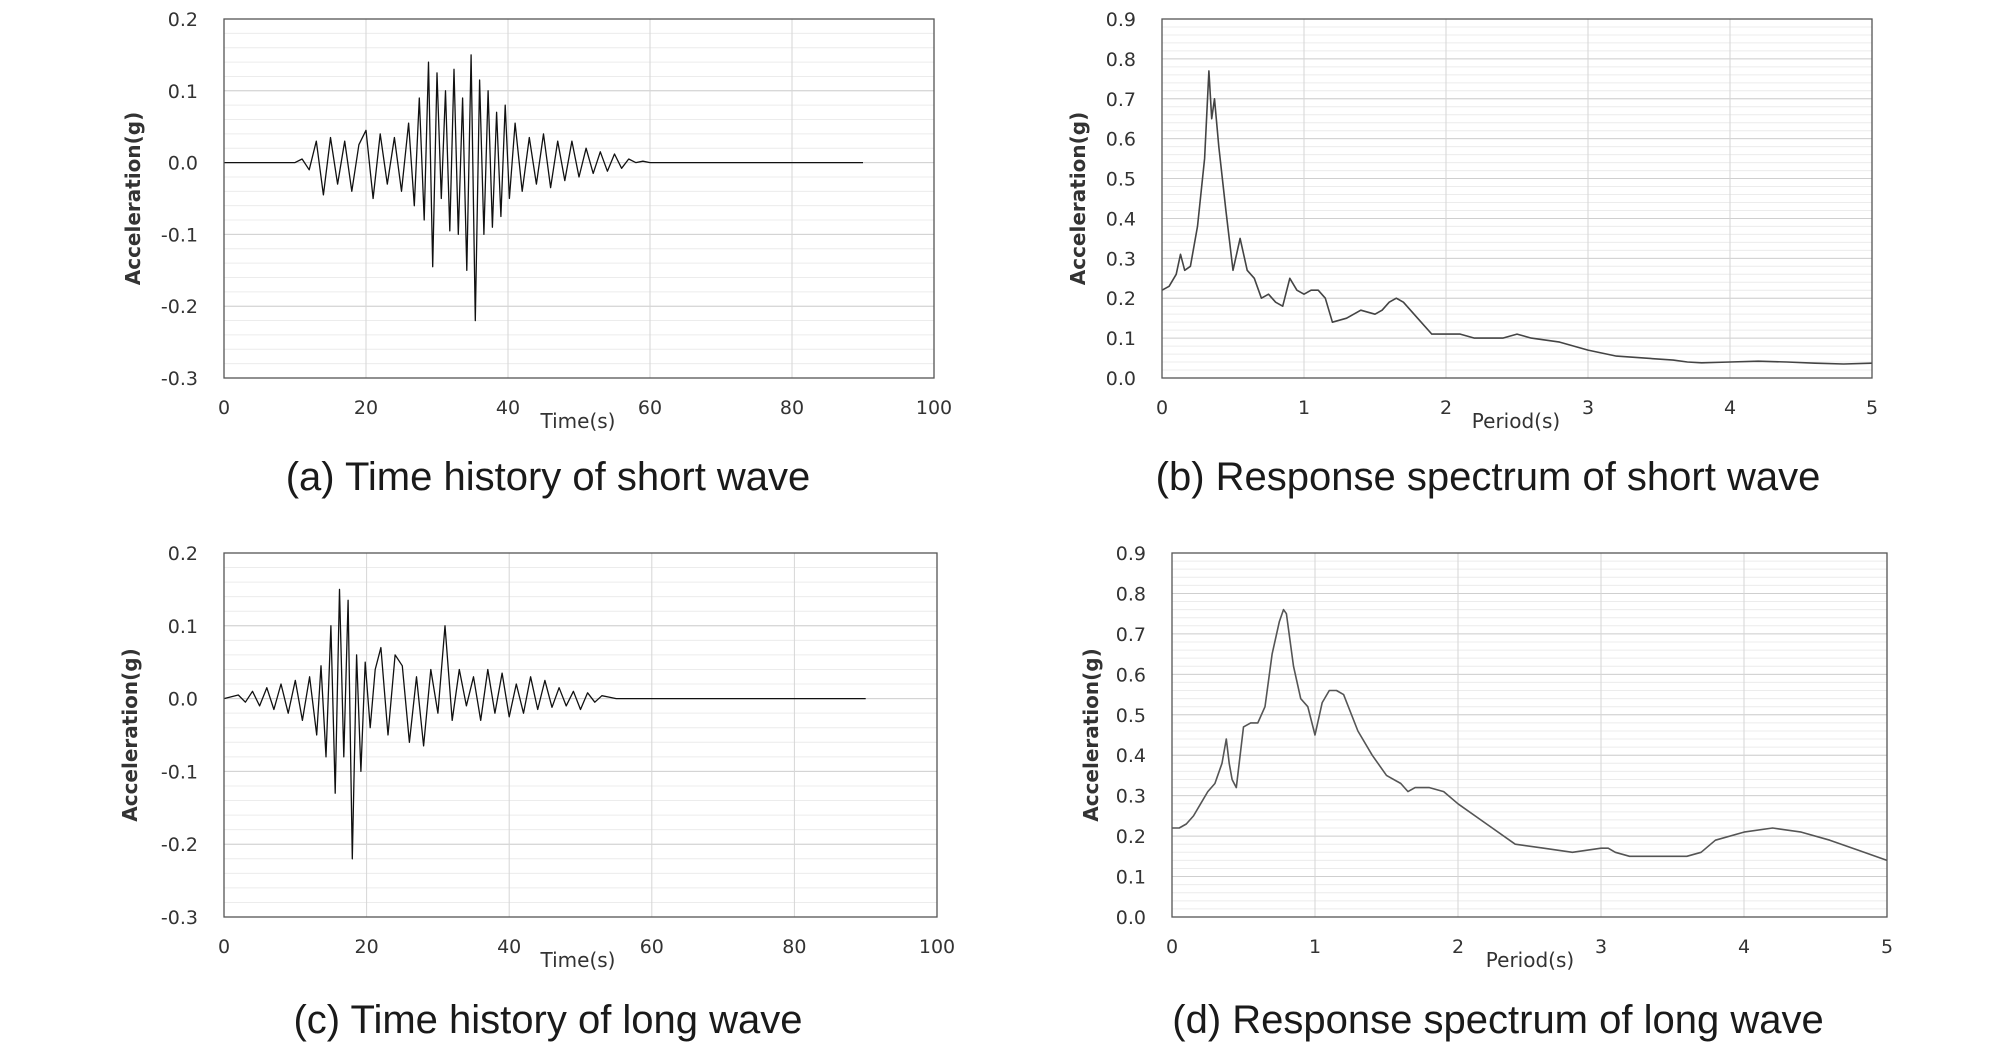 This screenshot has height=1043, width=2008. I want to click on chart-caption: (c) Time history of long wave, so click(547, 1020).